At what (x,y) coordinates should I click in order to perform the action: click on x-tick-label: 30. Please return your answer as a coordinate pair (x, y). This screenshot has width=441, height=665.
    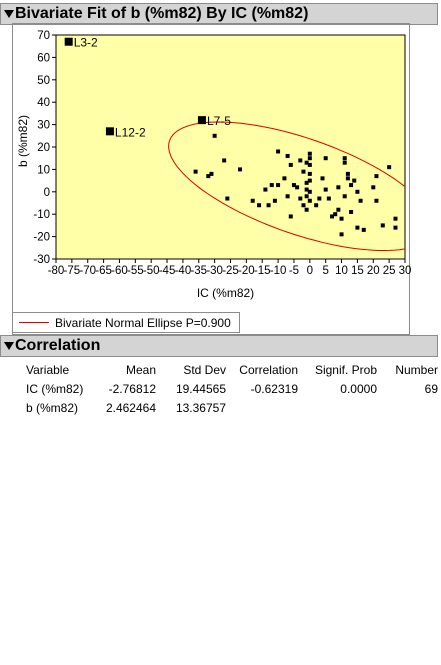
    Looking at the image, I should click on (405, 271).